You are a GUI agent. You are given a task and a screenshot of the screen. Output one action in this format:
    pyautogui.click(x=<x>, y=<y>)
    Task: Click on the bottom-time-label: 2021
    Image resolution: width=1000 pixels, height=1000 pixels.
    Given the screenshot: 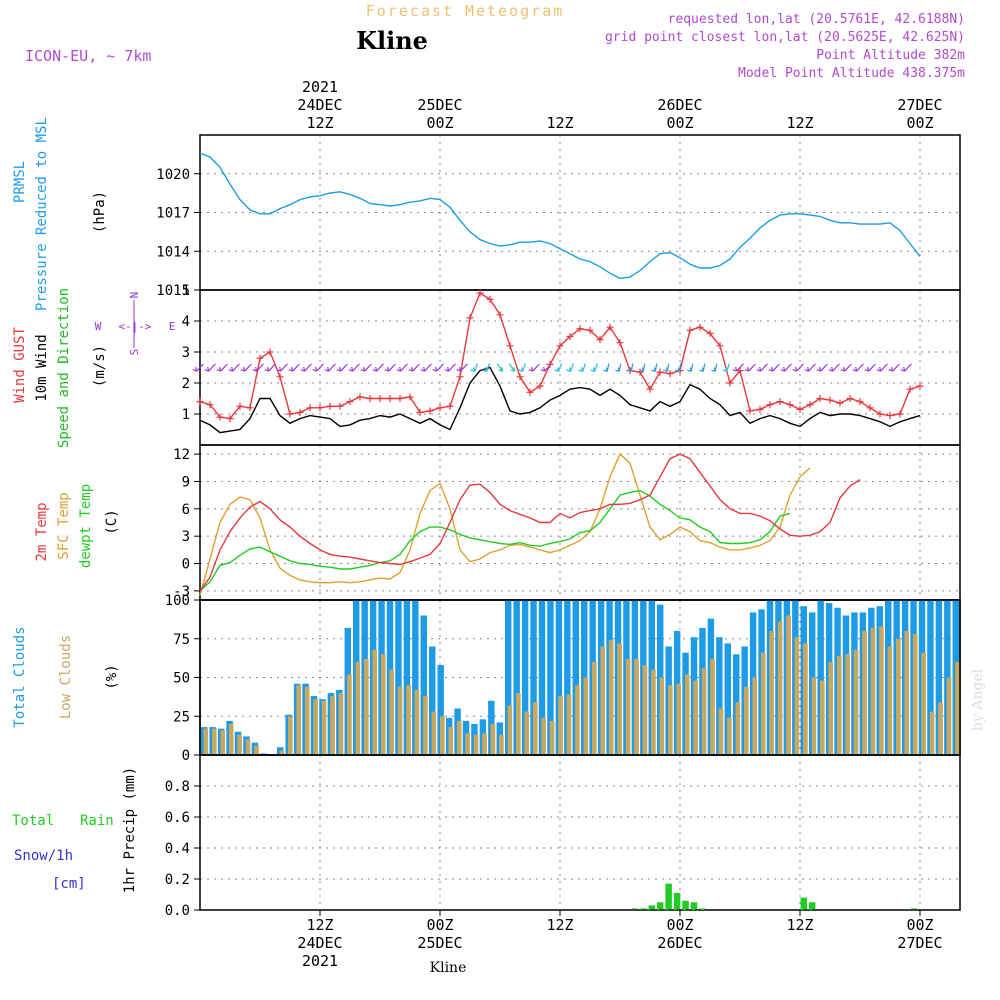 What is the action you would take?
    pyautogui.click(x=320, y=961)
    